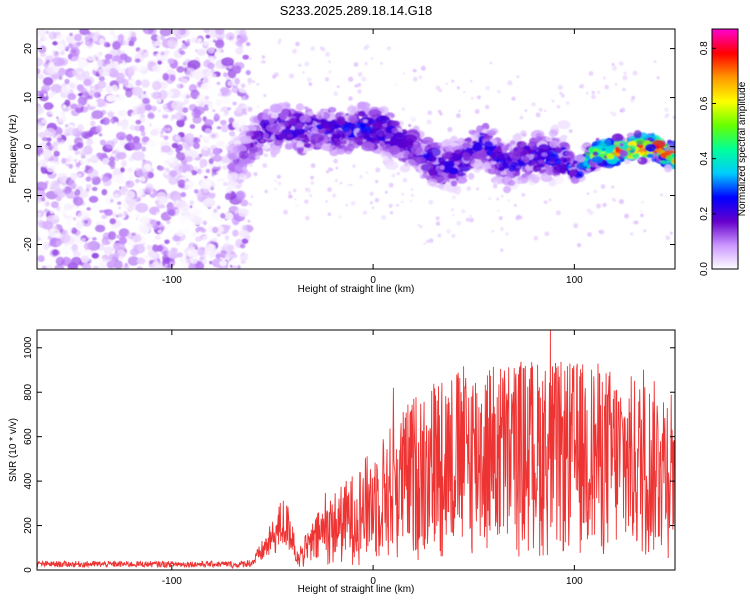  I want to click on y-tick-label: -20, so click(28, 244).